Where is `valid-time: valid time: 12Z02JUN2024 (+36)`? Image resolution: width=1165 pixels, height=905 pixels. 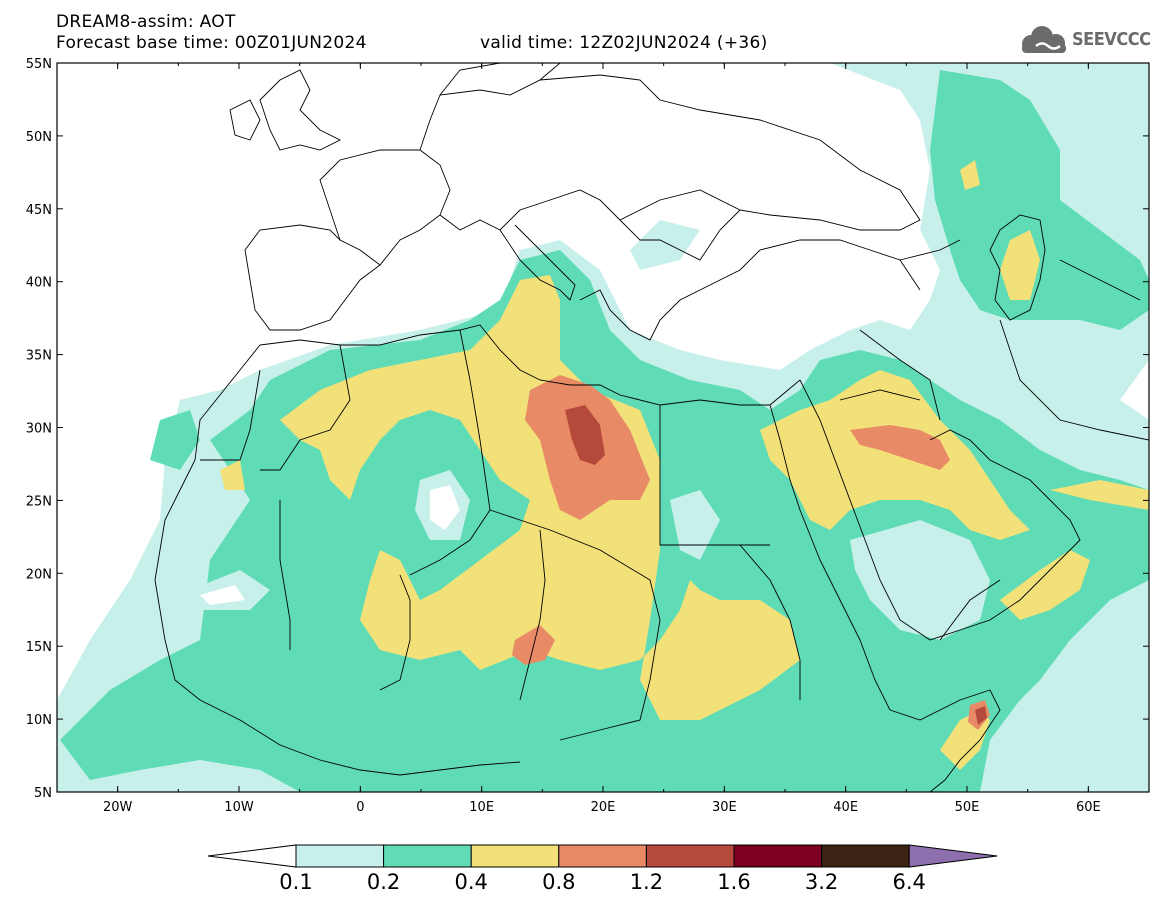
valid-time: valid time: 12Z02JUN2024 (+36) is located at coordinates (624, 43).